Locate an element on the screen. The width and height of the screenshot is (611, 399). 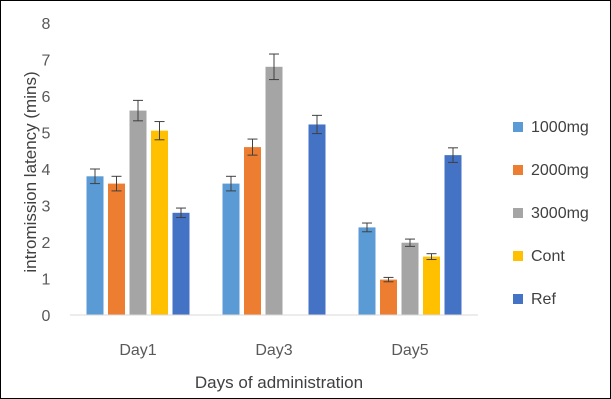
x-tick-label: Day1 is located at coordinates (137, 350).